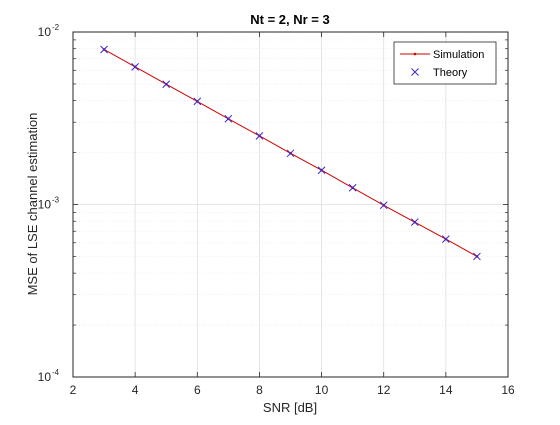  What do you see at coordinates (73, 390) in the screenshot?
I see `x-tick-label: 2` at bounding box center [73, 390].